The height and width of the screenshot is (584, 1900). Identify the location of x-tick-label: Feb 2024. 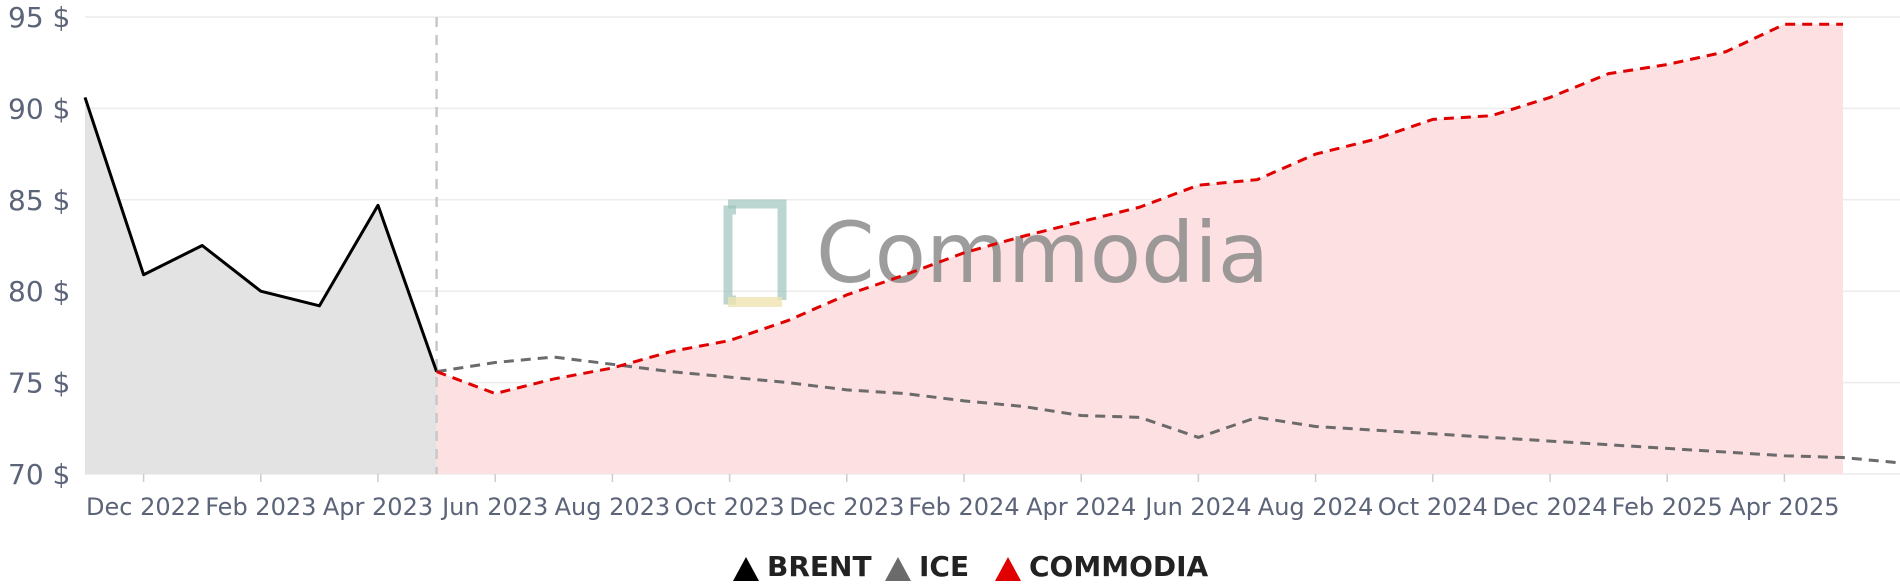
(963, 507).